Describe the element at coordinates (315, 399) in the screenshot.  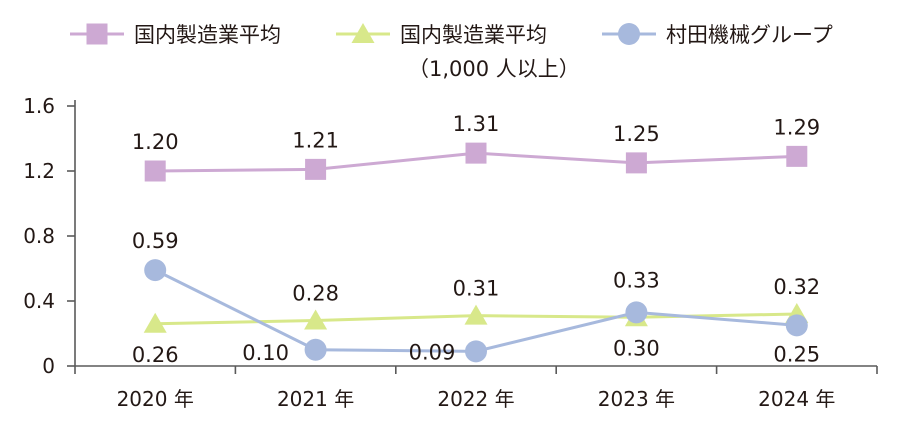
I see `x-category-label: 2021 年` at that location.